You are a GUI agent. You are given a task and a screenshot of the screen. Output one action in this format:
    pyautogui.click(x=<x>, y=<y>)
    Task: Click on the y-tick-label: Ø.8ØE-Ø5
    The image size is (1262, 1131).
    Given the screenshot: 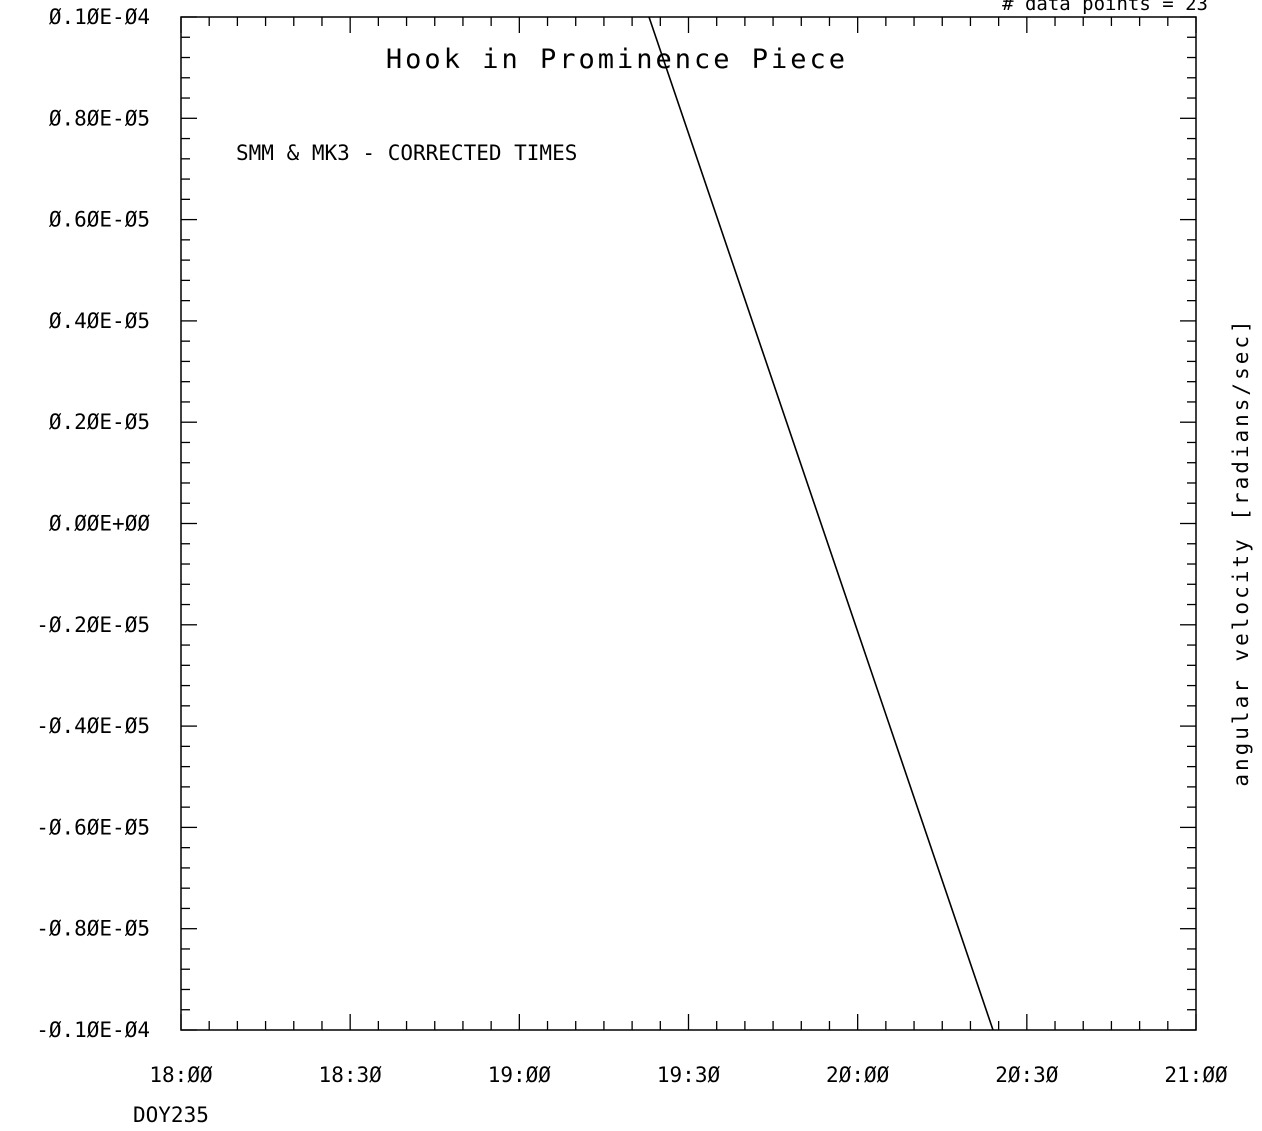 What is the action you would take?
    pyautogui.click(x=99, y=118)
    